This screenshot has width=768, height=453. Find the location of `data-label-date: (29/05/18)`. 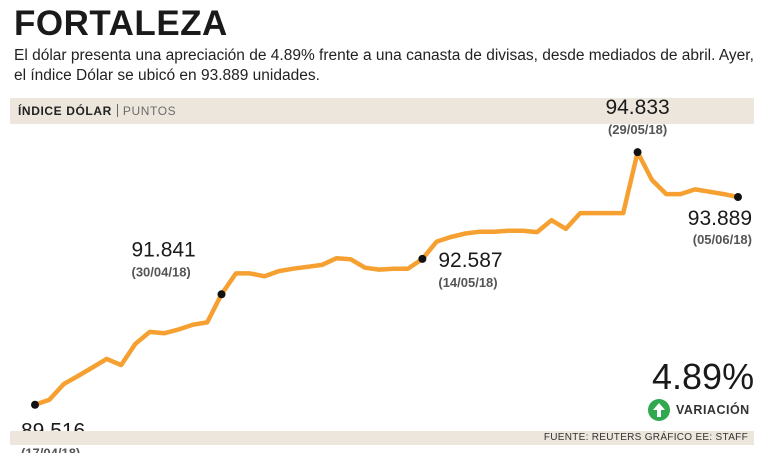

data-label-date: (29/05/18) is located at coordinates (637, 129).